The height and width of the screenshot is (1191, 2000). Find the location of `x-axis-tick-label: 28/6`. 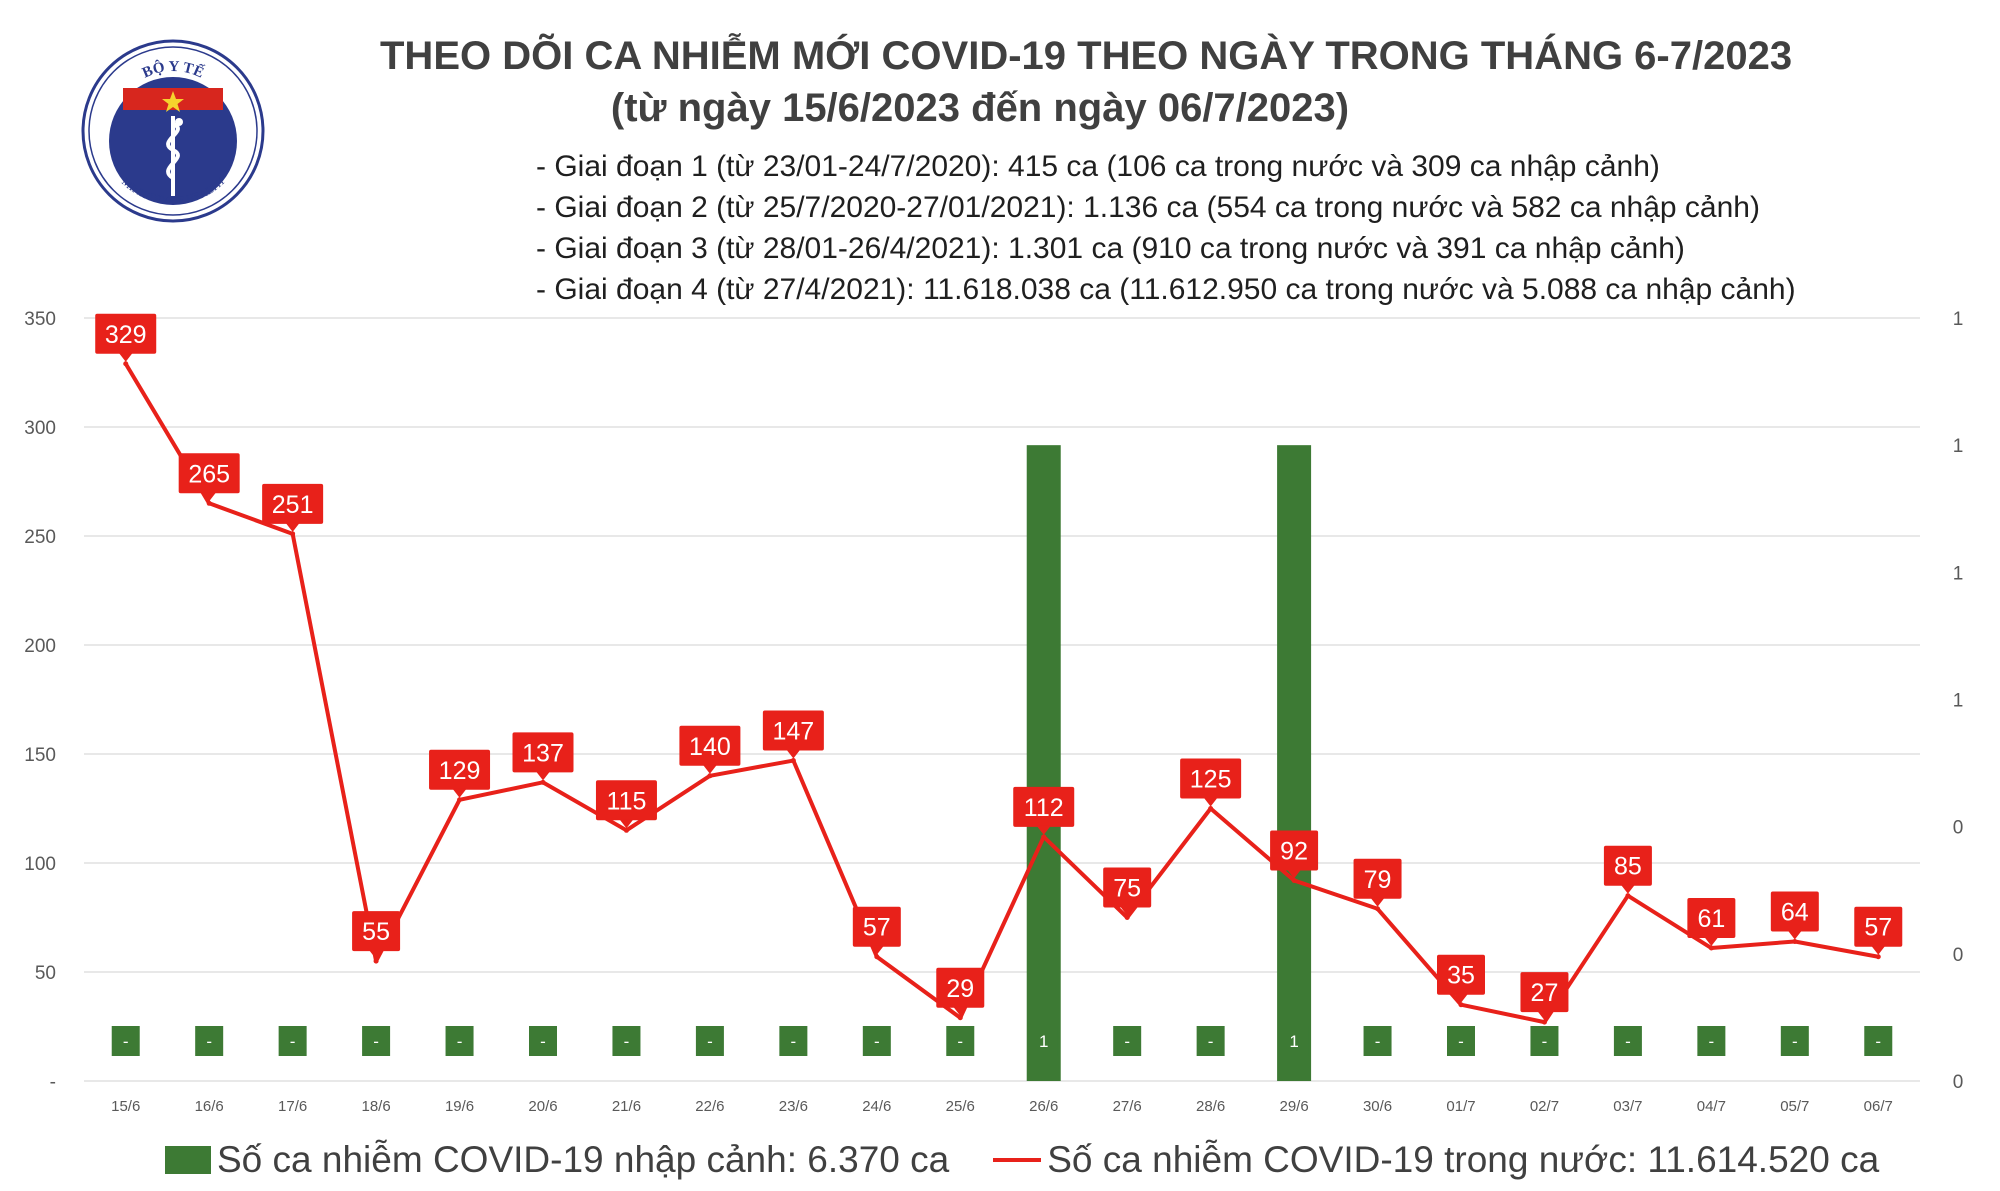

x-axis-tick-label: 28/6 is located at coordinates (1210, 1106).